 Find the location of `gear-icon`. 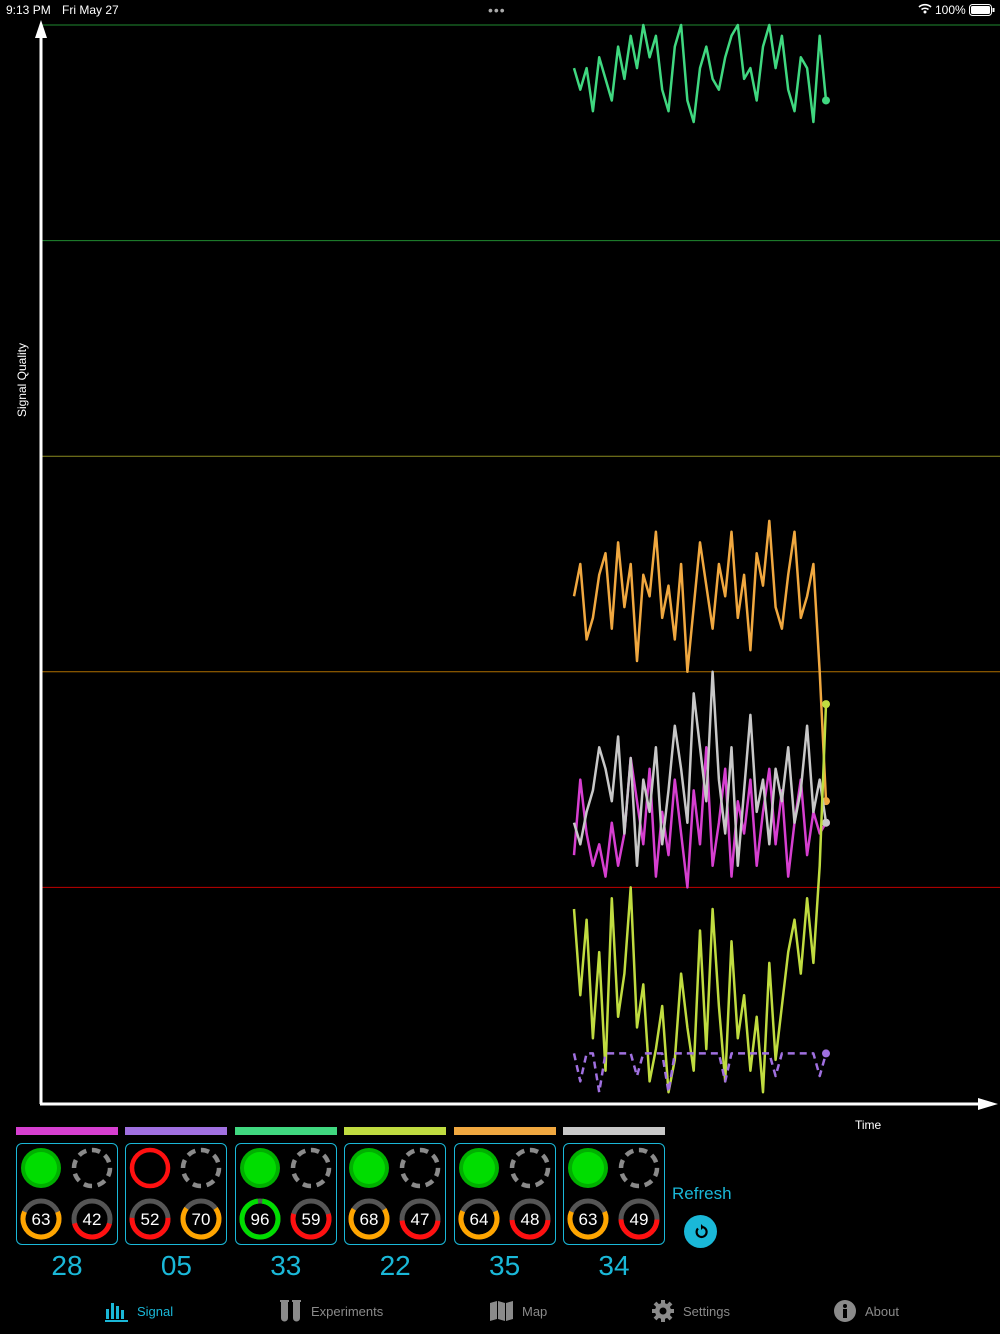

gear-icon is located at coordinates (663, 1311).